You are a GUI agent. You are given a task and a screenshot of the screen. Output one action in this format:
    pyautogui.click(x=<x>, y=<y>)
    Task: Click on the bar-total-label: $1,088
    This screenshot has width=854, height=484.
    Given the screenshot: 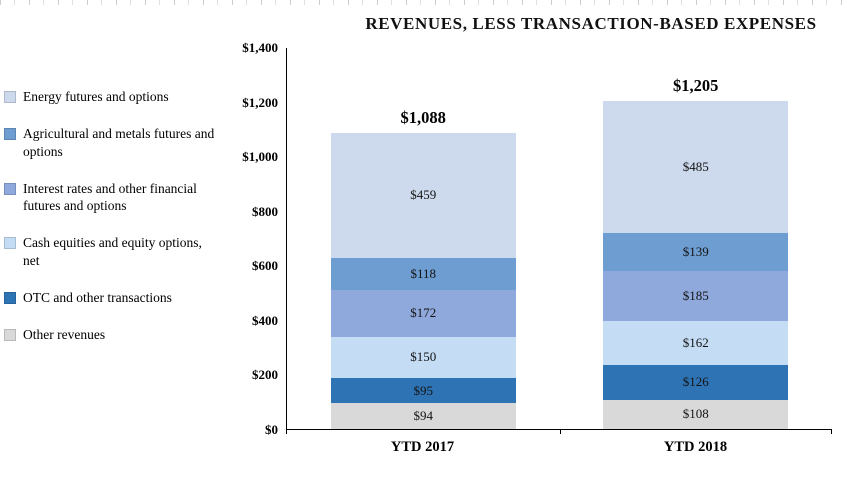 What is the action you would take?
    pyautogui.click(x=423, y=117)
    